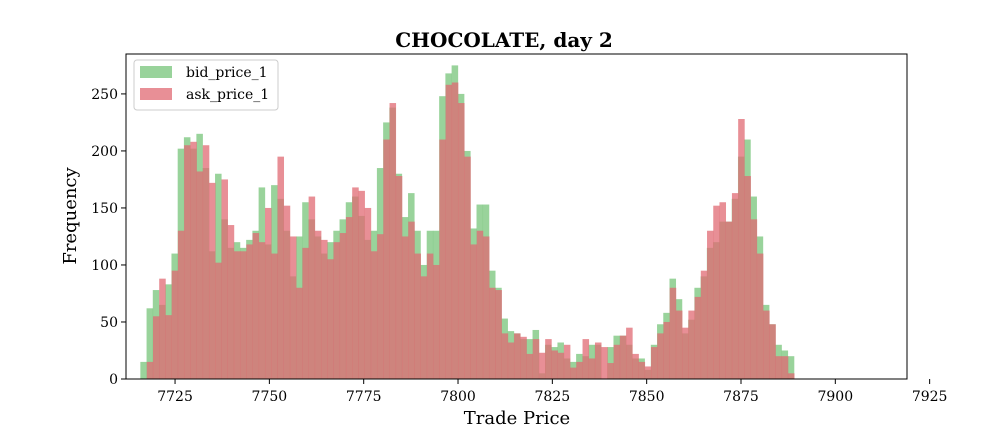 Image resolution: width=1008 pixels, height=432 pixels. Describe the element at coordinates (70, 215) in the screenshot. I see `y-axis-label: Frequency` at that location.